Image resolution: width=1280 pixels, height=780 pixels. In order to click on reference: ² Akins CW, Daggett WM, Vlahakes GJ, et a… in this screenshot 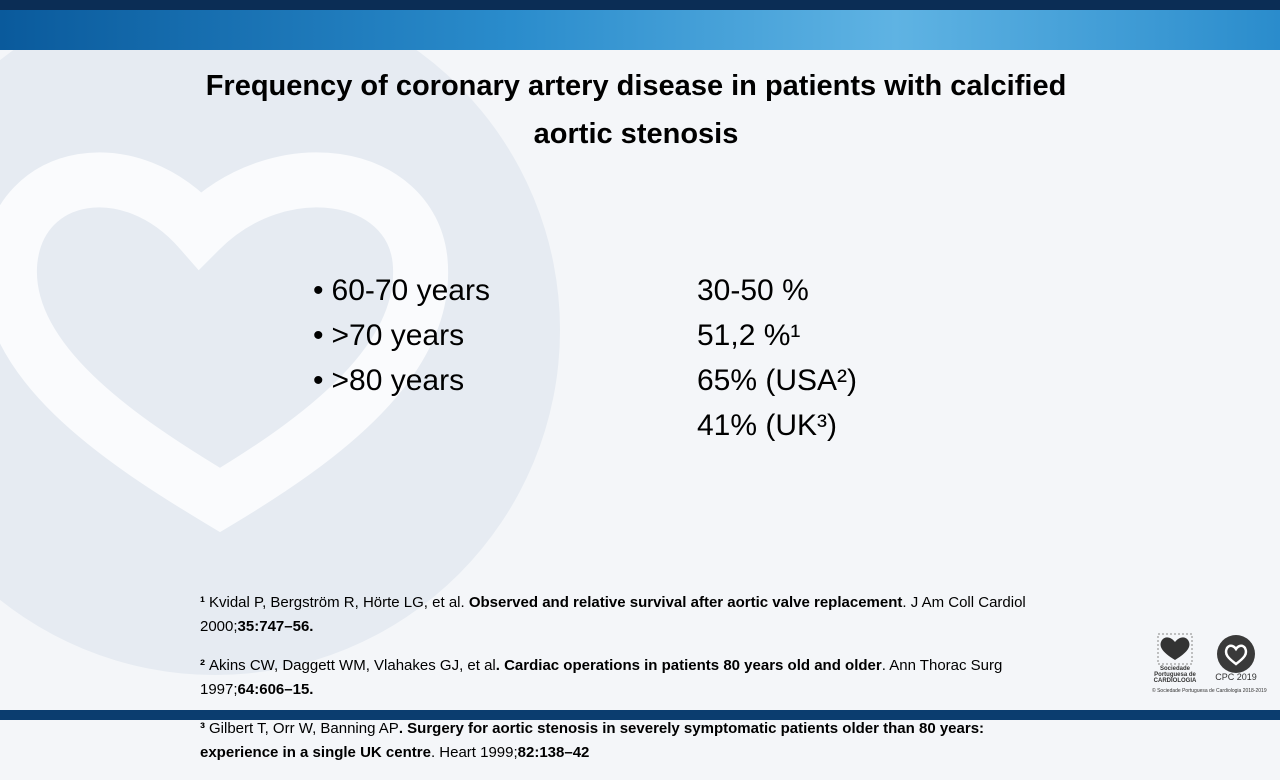, I will do `click(630, 678)`.